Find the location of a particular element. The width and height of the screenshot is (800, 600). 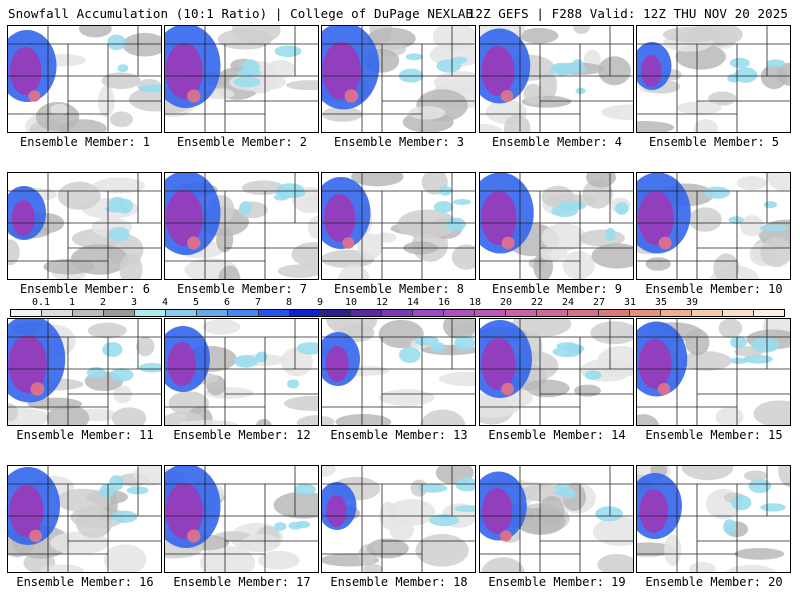

colorbar-tick-label: 16 is located at coordinates (444, 302).